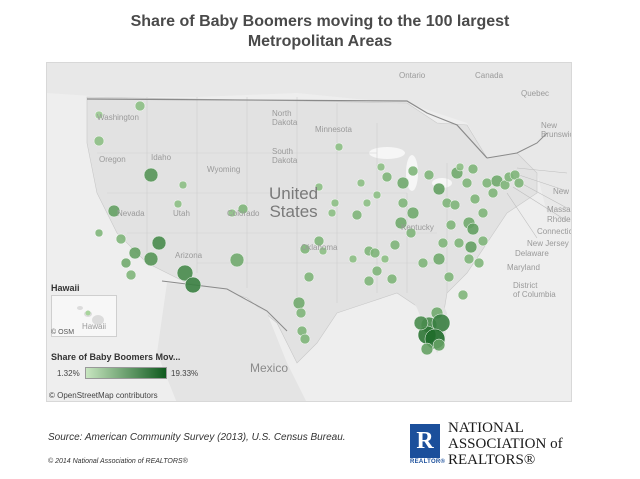  Describe the element at coordinates (63, 332) in the screenshot. I see `osm-inset-credit: © OSM` at that location.